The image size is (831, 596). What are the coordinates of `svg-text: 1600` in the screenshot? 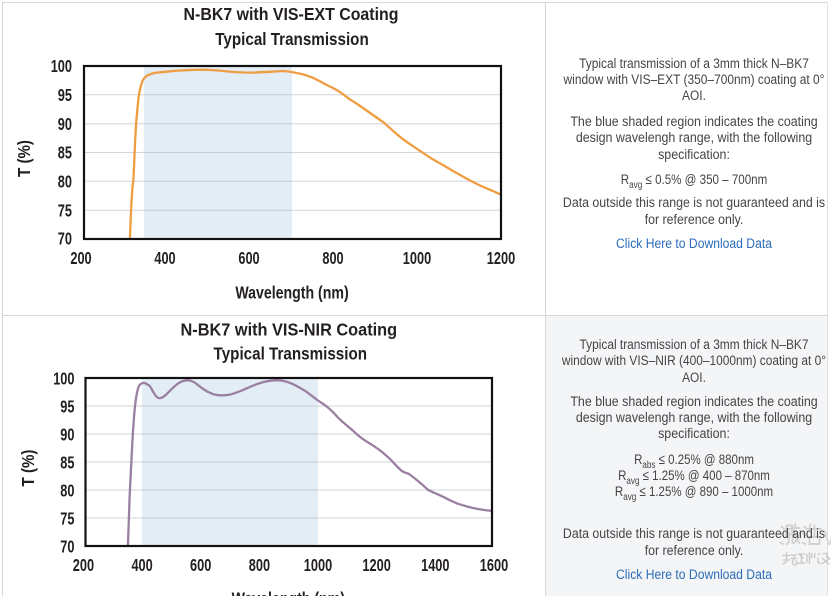 It's located at (494, 566).